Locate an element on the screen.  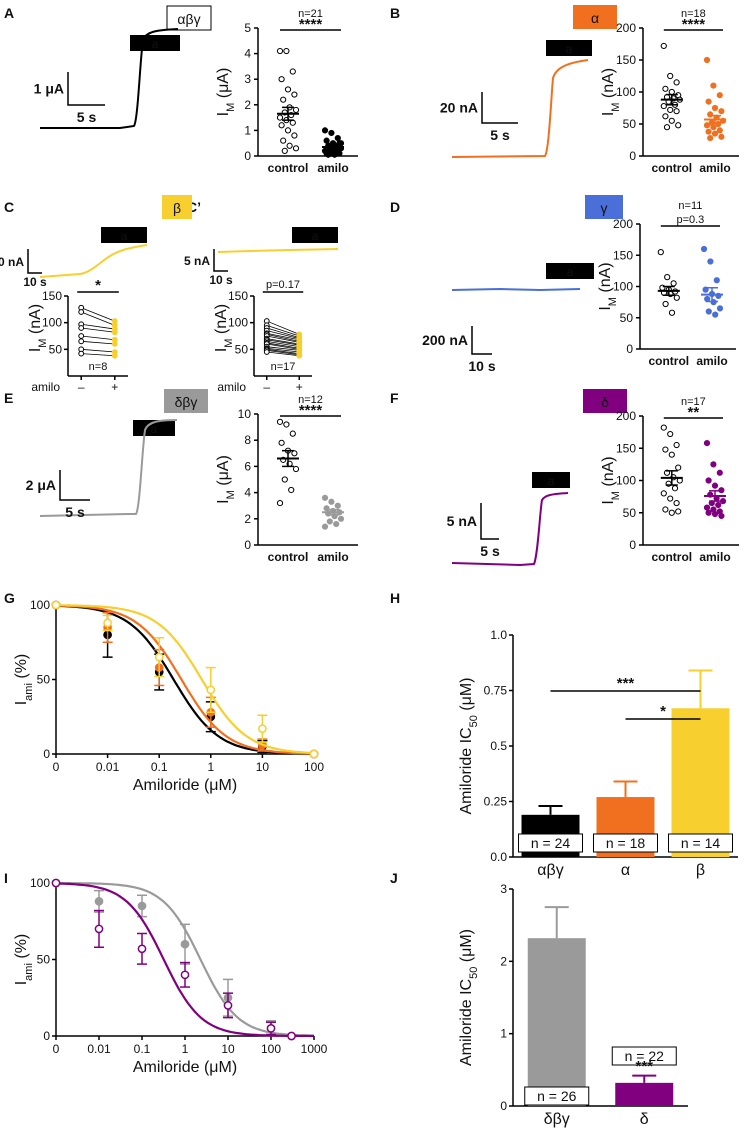
y-tick-label: 2 is located at coordinates (503, 961).